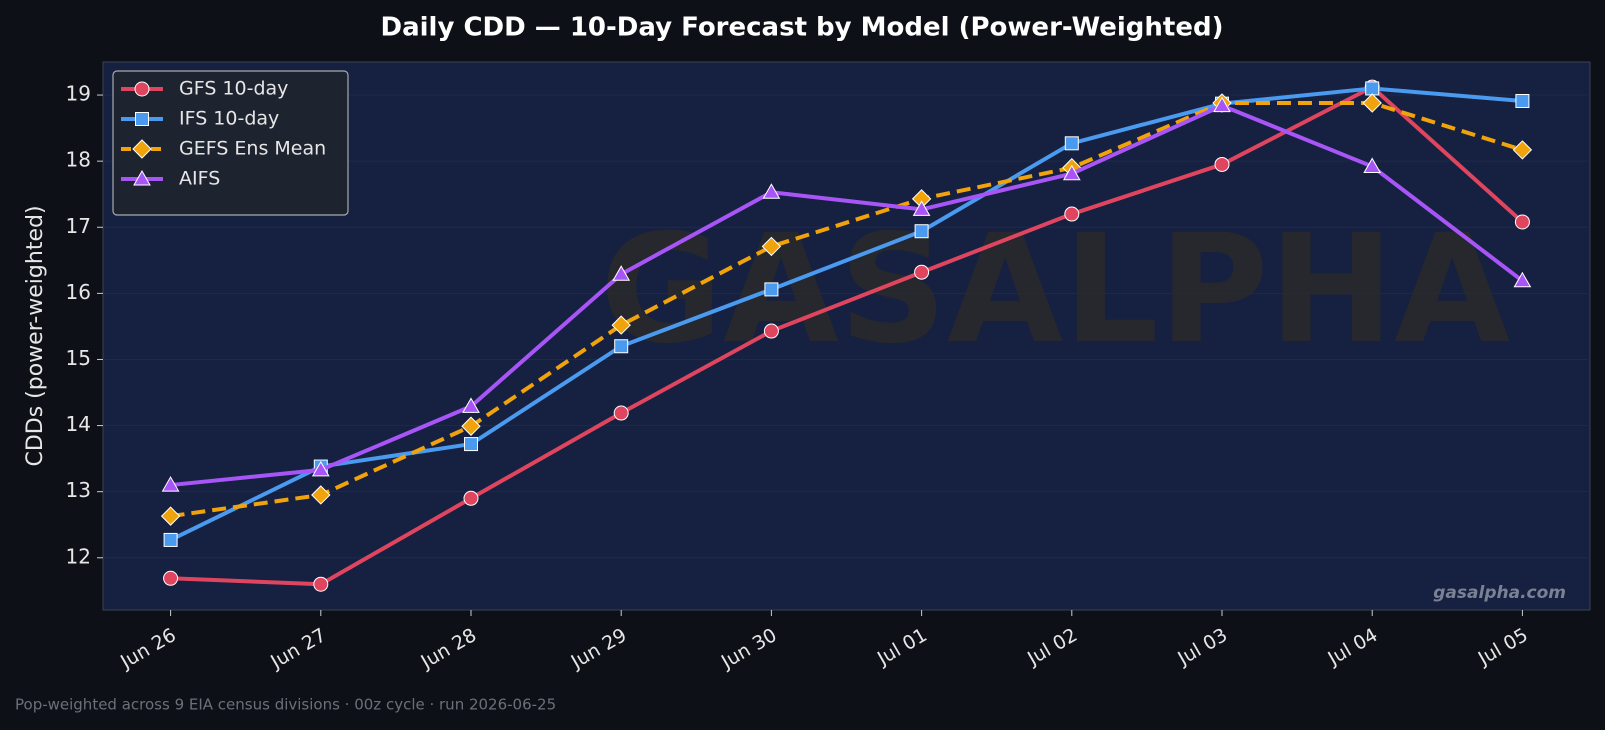 Image resolution: width=1605 pixels, height=730 pixels. Describe the element at coordinates (78, 292) in the screenshot. I see `y-tick-label: 16` at that location.